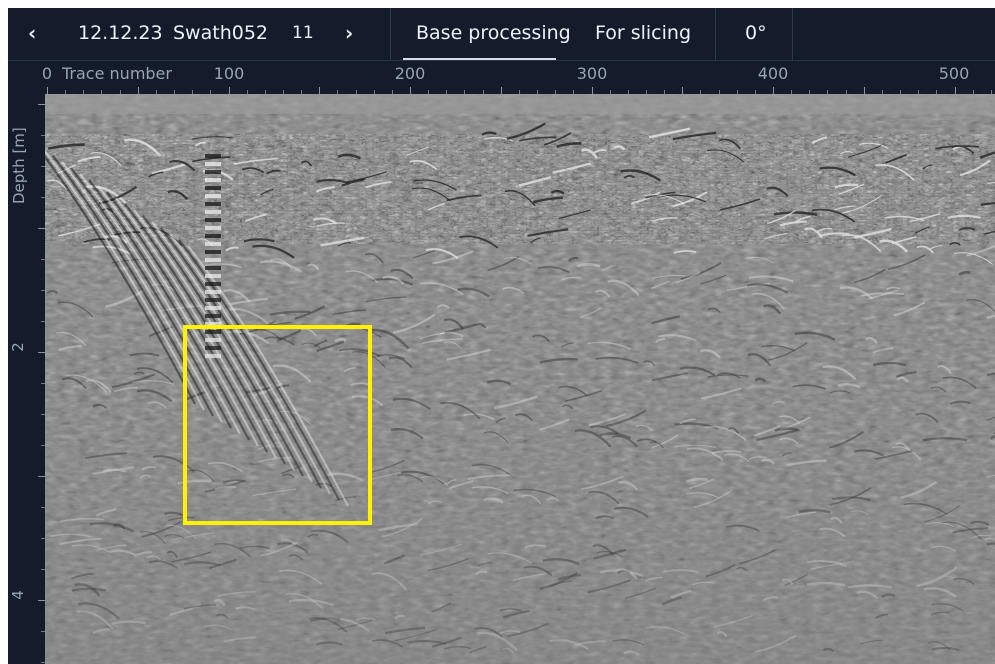  Describe the element at coordinates (410, 73) in the screenshot. I see `x-tick-label: 200` at that location.